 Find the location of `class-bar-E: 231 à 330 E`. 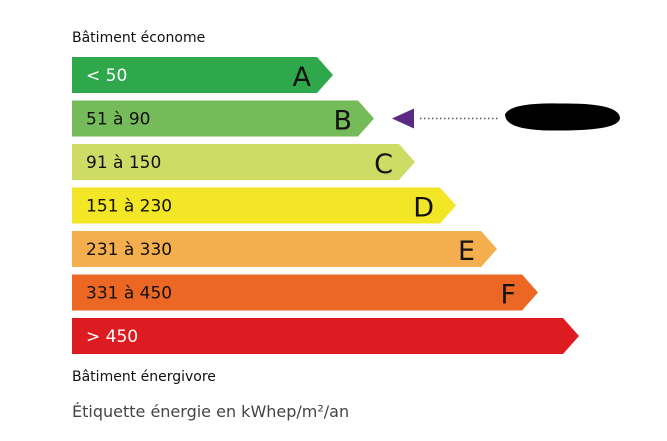

class-bar-E: 231 à 330 E is located at coordinates (284, 249).